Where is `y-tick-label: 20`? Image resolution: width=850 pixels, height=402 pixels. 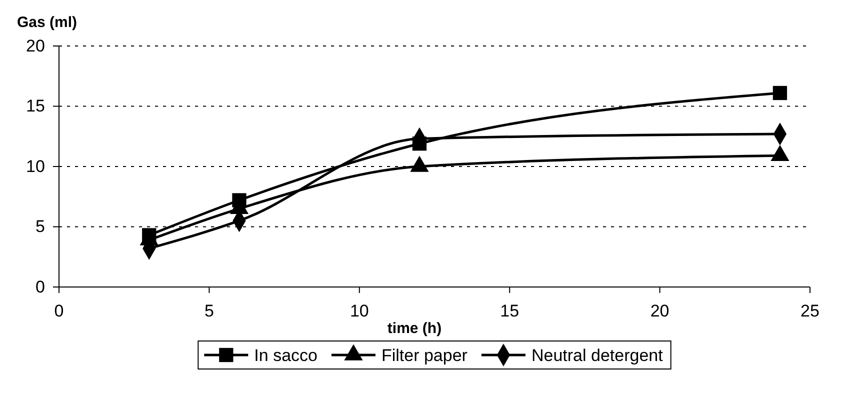 y-tick-label: 20 is located at coordinates (35, 46).